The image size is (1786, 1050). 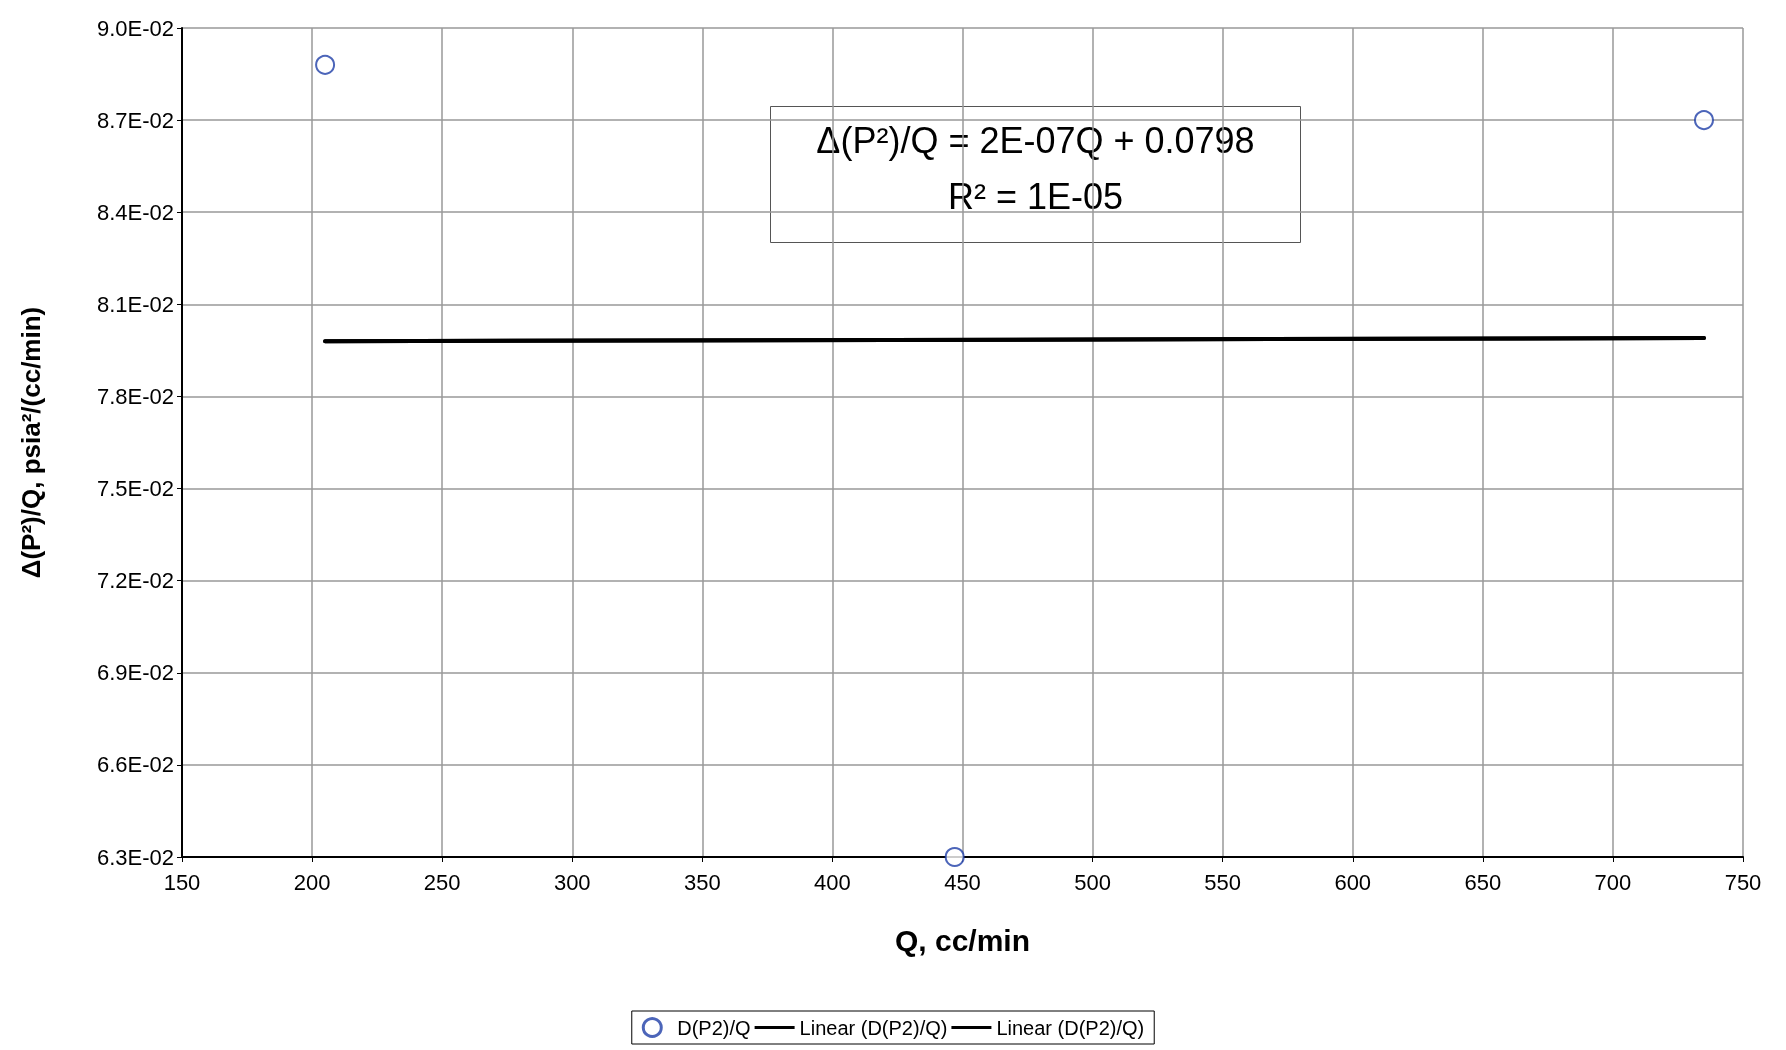 What do you see at coordinates (135, 396) in the screenshot?
I see `y-tick-label: 7.8E-02` at bounding box center [135, 396].